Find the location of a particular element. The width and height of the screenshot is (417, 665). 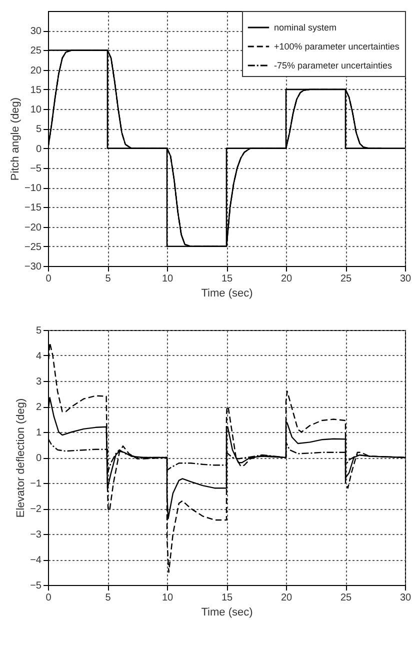

y-tick-label: 4 is located at coordinates (39, 356).